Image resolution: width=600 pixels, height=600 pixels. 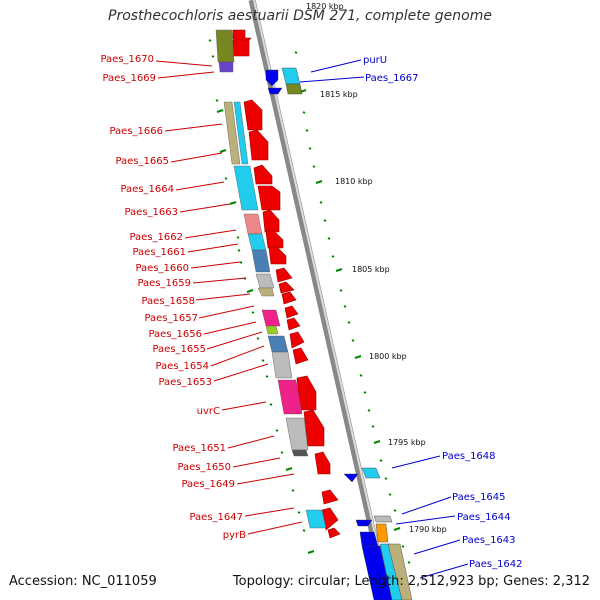 What do you see at coordinates (179, 349) in the screenshot?
I see `gene-label: Paes_1655` at bounding box center [179, 349].